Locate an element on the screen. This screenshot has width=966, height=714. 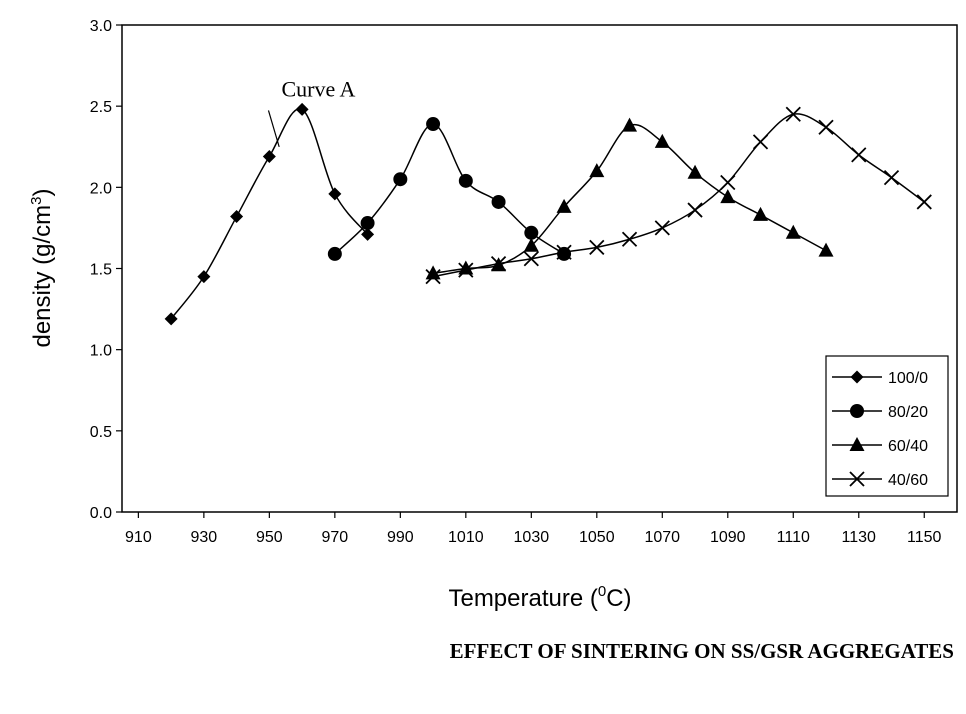
y-tick-label: 0.0 is located at coordinates (101, 513).